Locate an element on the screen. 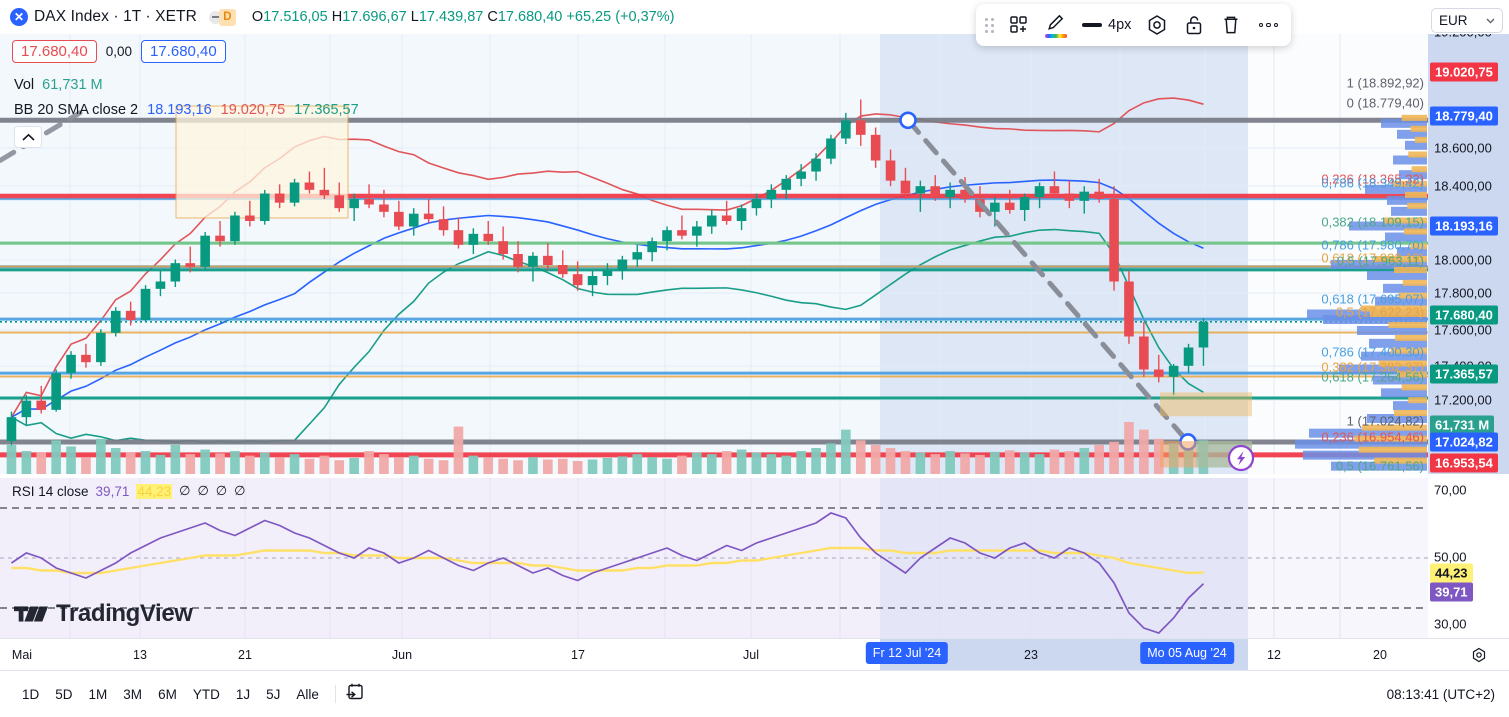 This screenshot has height=717, width=1509. drawing-toolbar: 4px is located at coordinates (1134, 25).